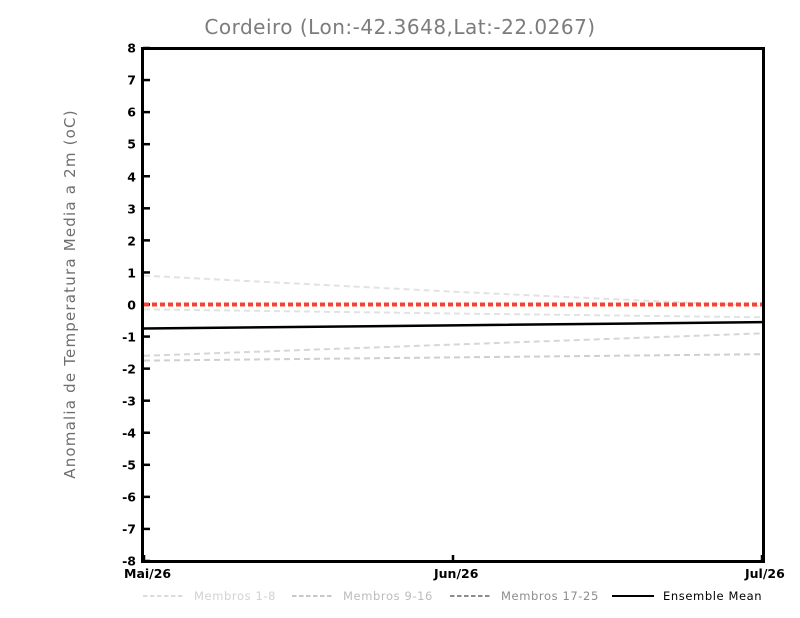  I want to click on y-tick-label: 3, so click(131, 209).